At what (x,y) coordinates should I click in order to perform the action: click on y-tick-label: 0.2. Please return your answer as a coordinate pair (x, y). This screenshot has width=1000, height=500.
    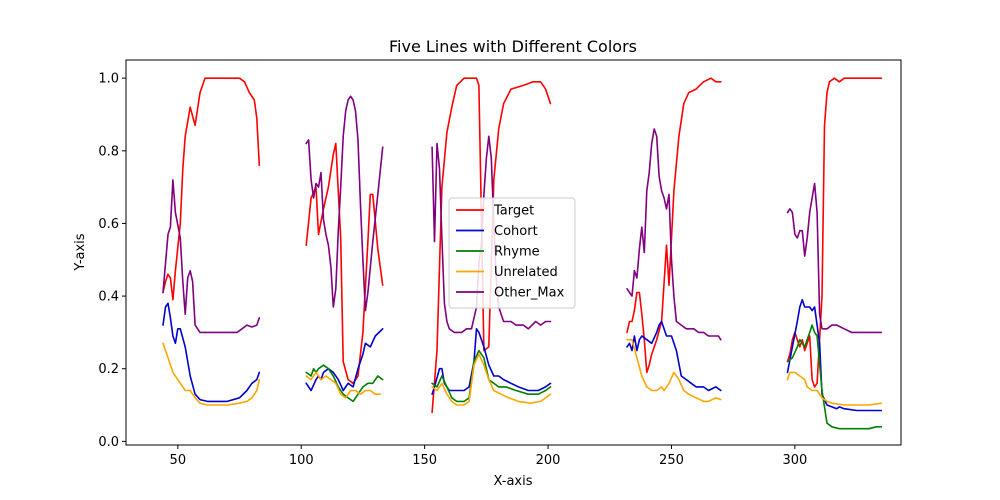
    Looking at the image, I should click on (108, 369).